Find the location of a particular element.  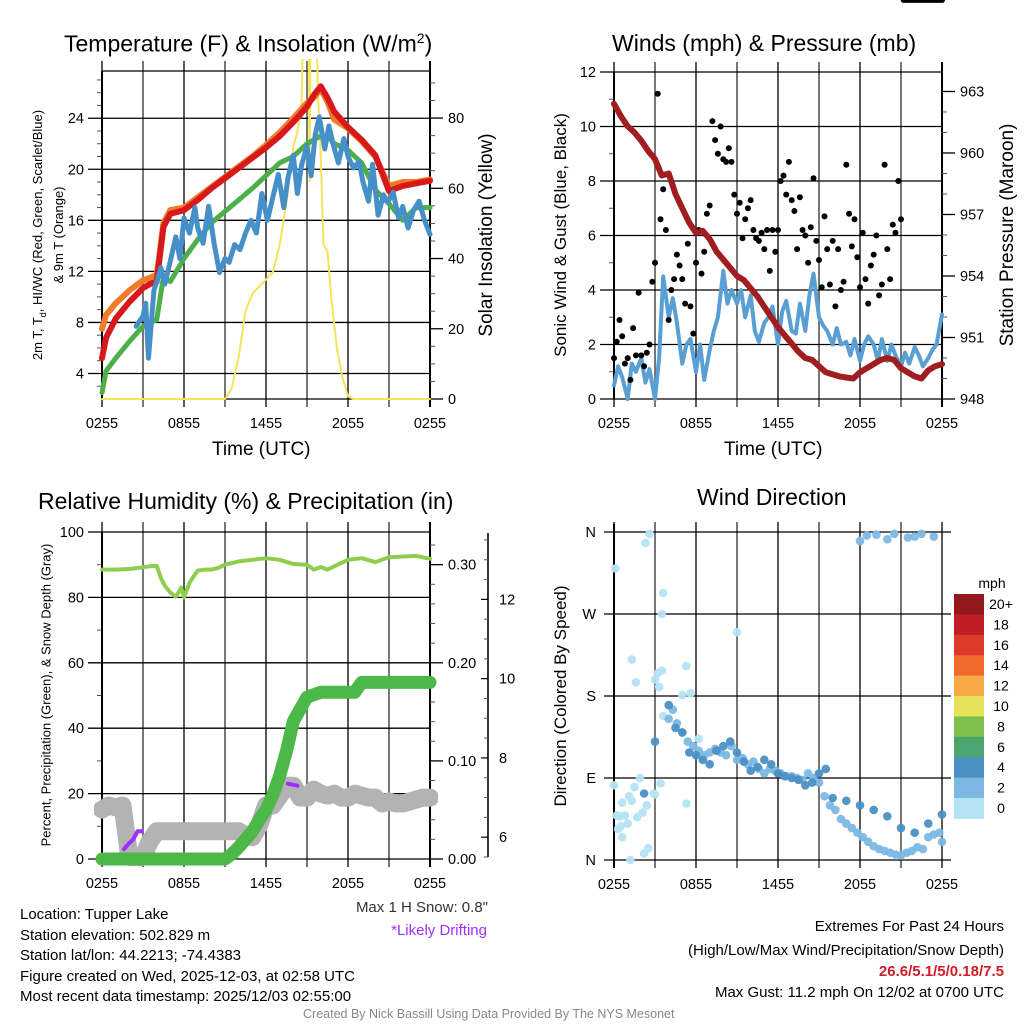

y2-tick-label: 0 is located at coordinates (452, 400).